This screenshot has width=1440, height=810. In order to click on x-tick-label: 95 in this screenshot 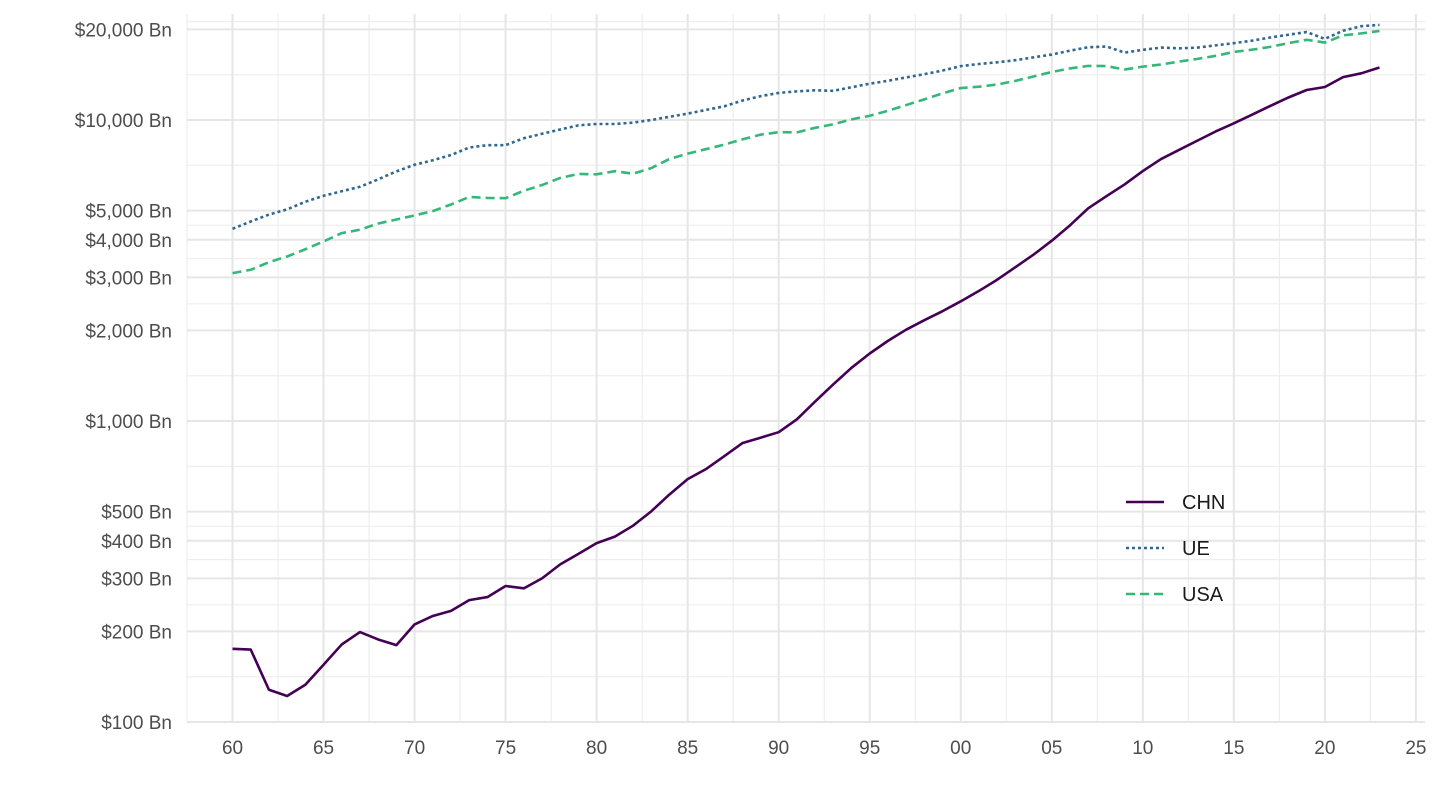, I will do `click(869, 748)`.